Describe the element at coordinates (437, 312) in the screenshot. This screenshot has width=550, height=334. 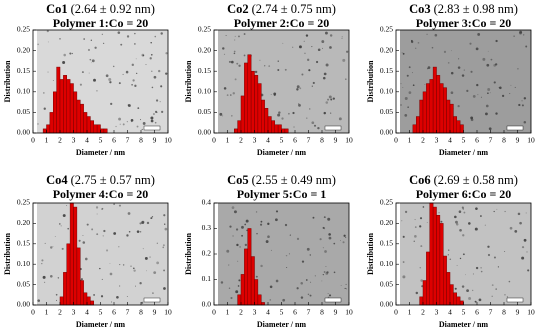
I see `x-tick-label: 3` at that location.